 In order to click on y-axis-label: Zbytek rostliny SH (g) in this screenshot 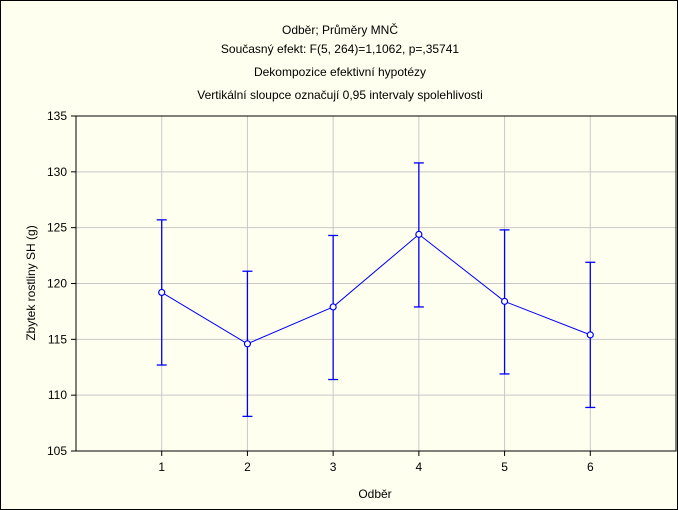, I will do `click(31, 282)`.